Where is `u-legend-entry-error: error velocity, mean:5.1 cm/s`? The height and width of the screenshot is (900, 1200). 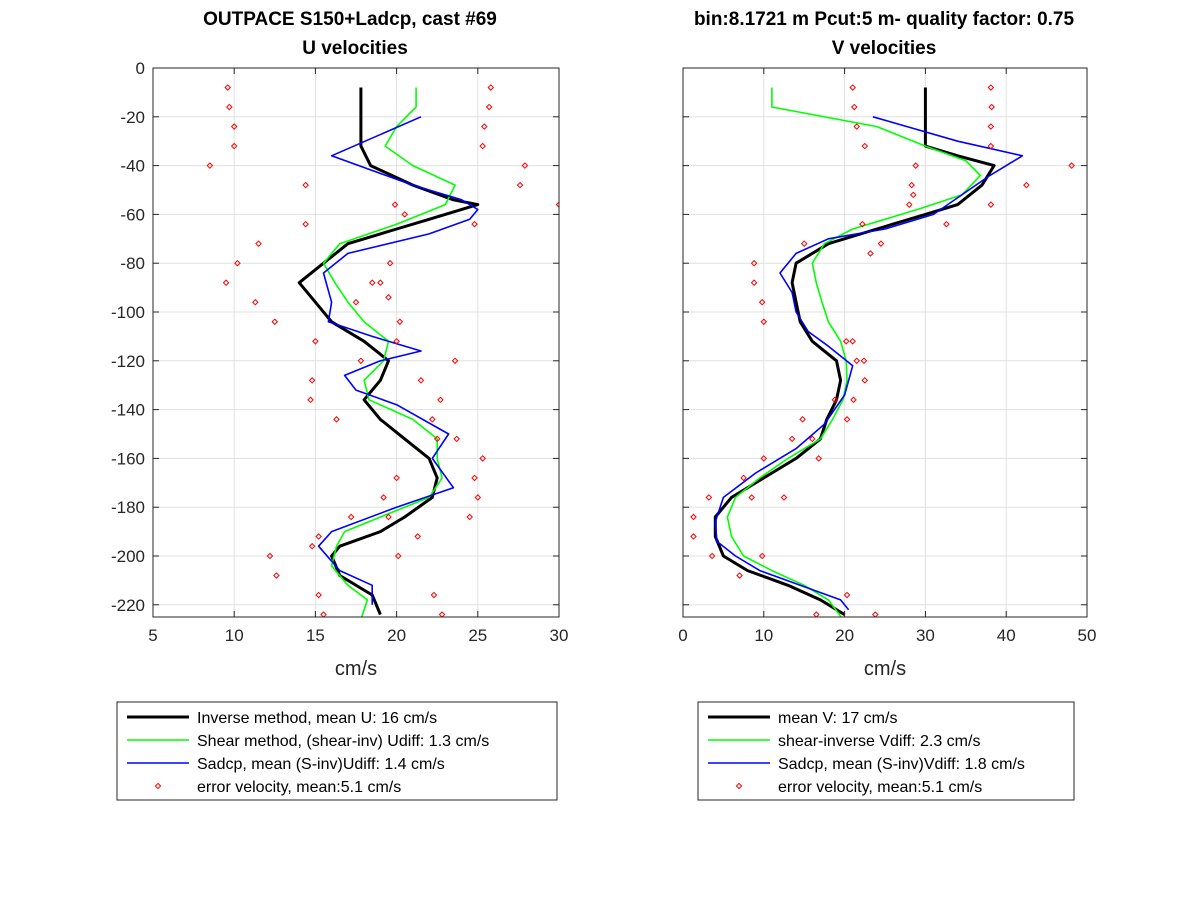 u-legend-entry-error: error velocity, mean:5.1 cm/s is located at coordinates (299, 787).